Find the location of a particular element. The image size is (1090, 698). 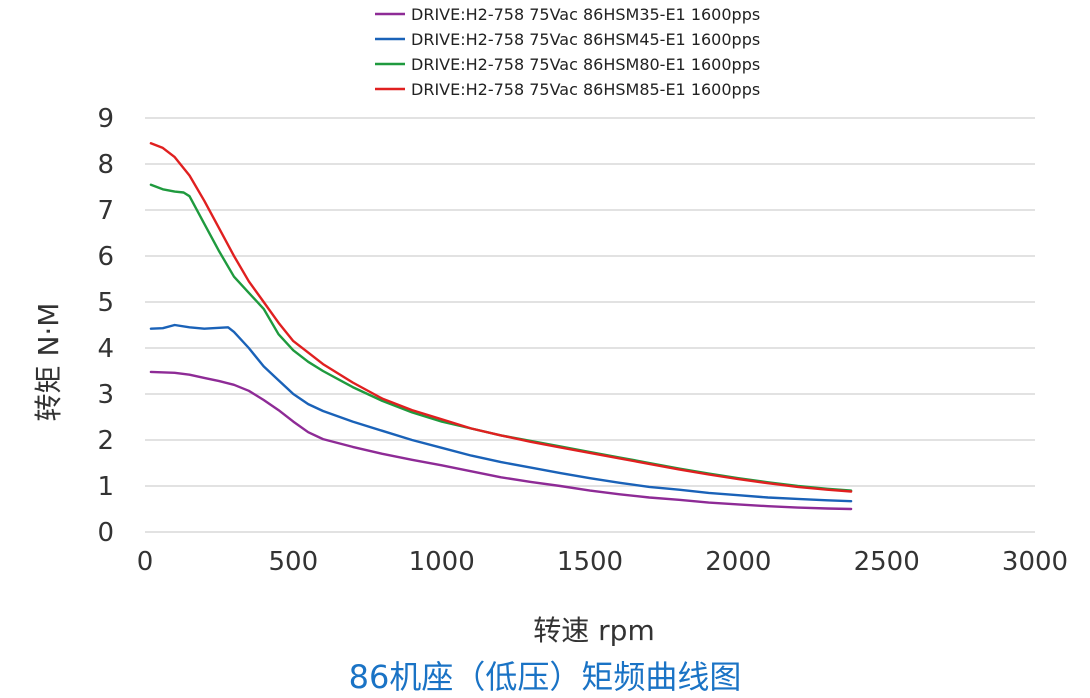

y-tick-label: 6 is located at coordinates (105, 257).